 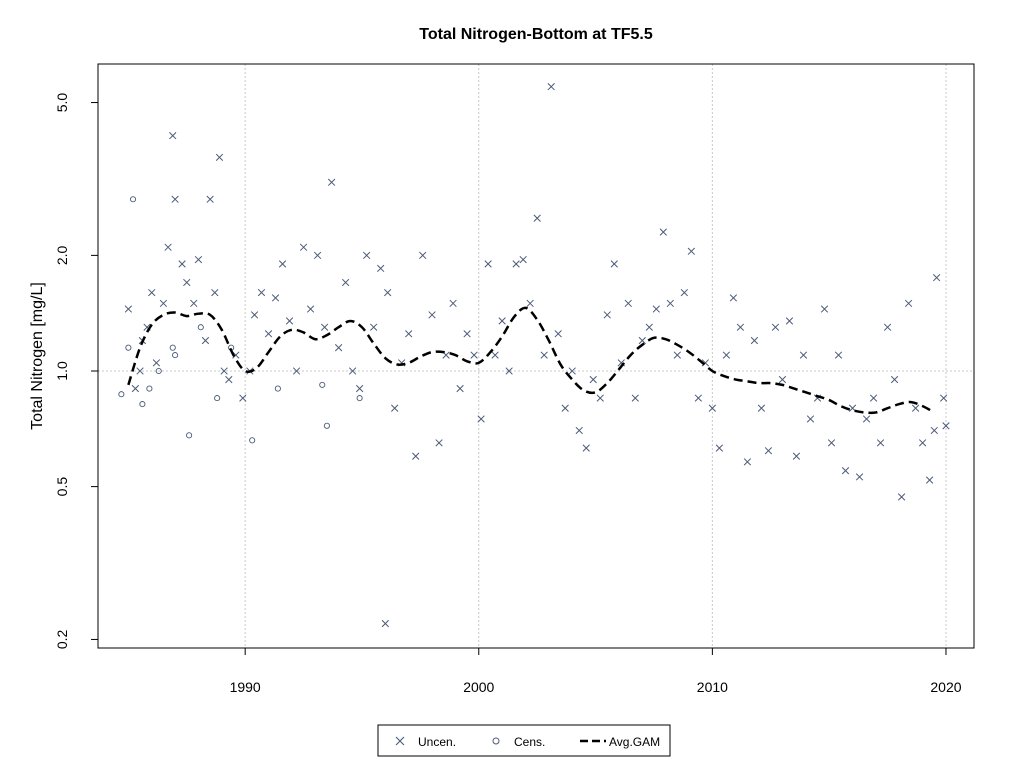 I want to click on y-tick-label: 5.0, so click(x=62, y=103).